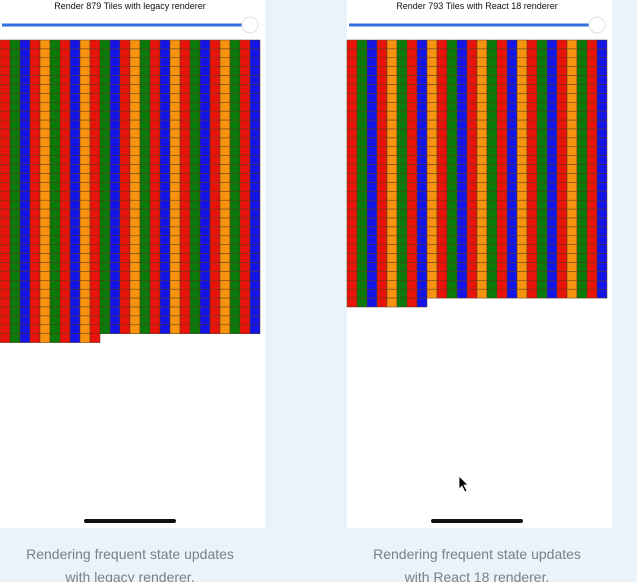 Image resolution: width=637 pixels, height=582 pixels. I want to click on caption-line: with React 18 renderer., so click(477, 575).